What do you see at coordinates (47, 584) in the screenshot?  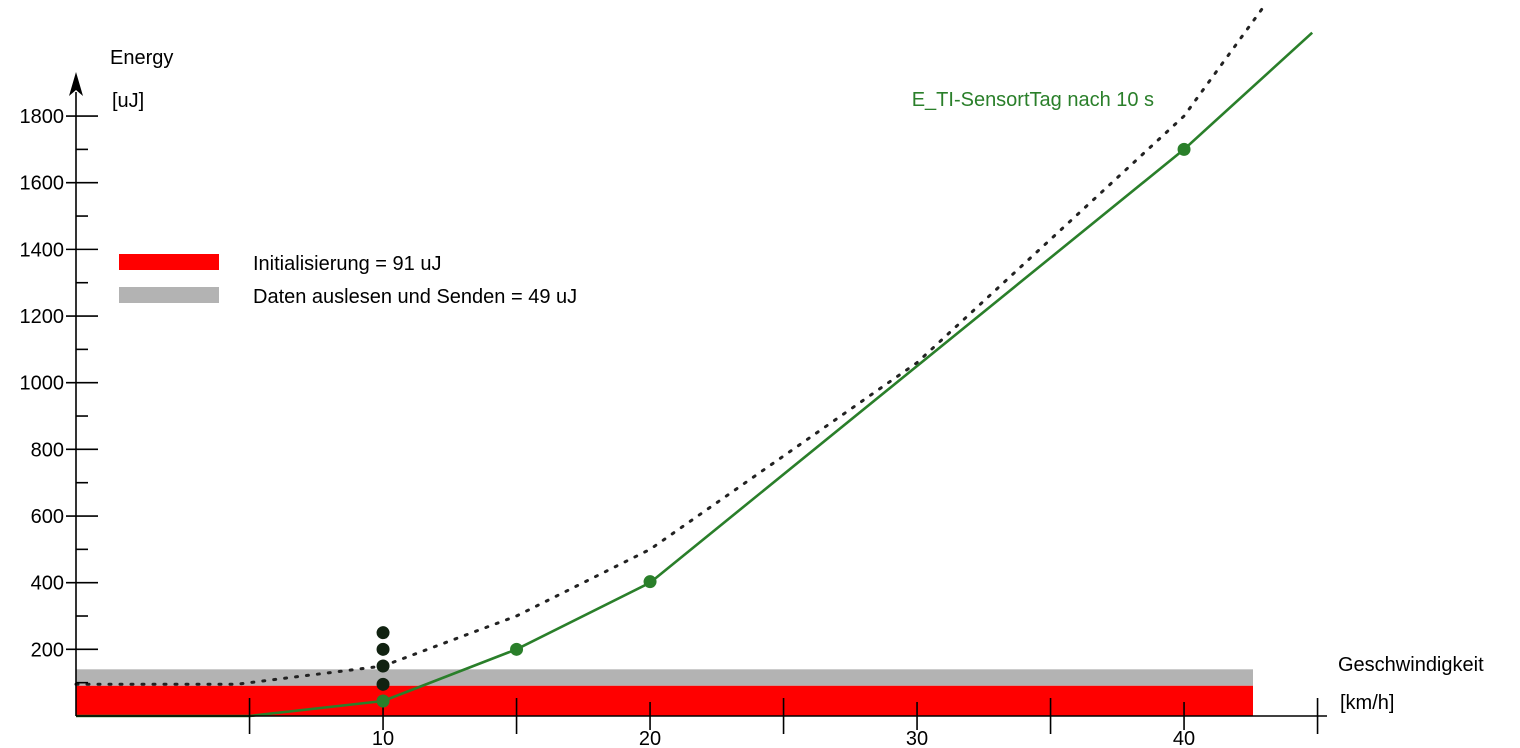 I see `y-tick-label-1: 400` at bounding box center [47, 584].